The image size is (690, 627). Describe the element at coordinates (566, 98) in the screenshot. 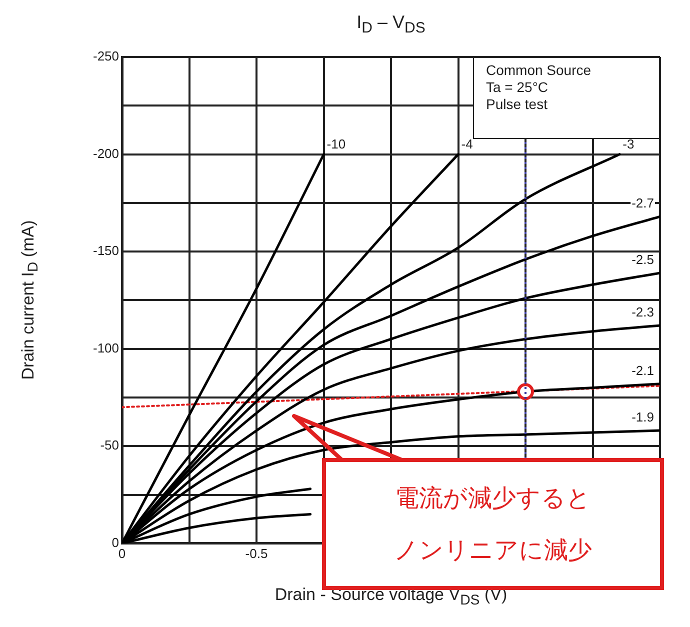

I see `text-box: Common Source Ta = 25°C Pulse test` at that location.